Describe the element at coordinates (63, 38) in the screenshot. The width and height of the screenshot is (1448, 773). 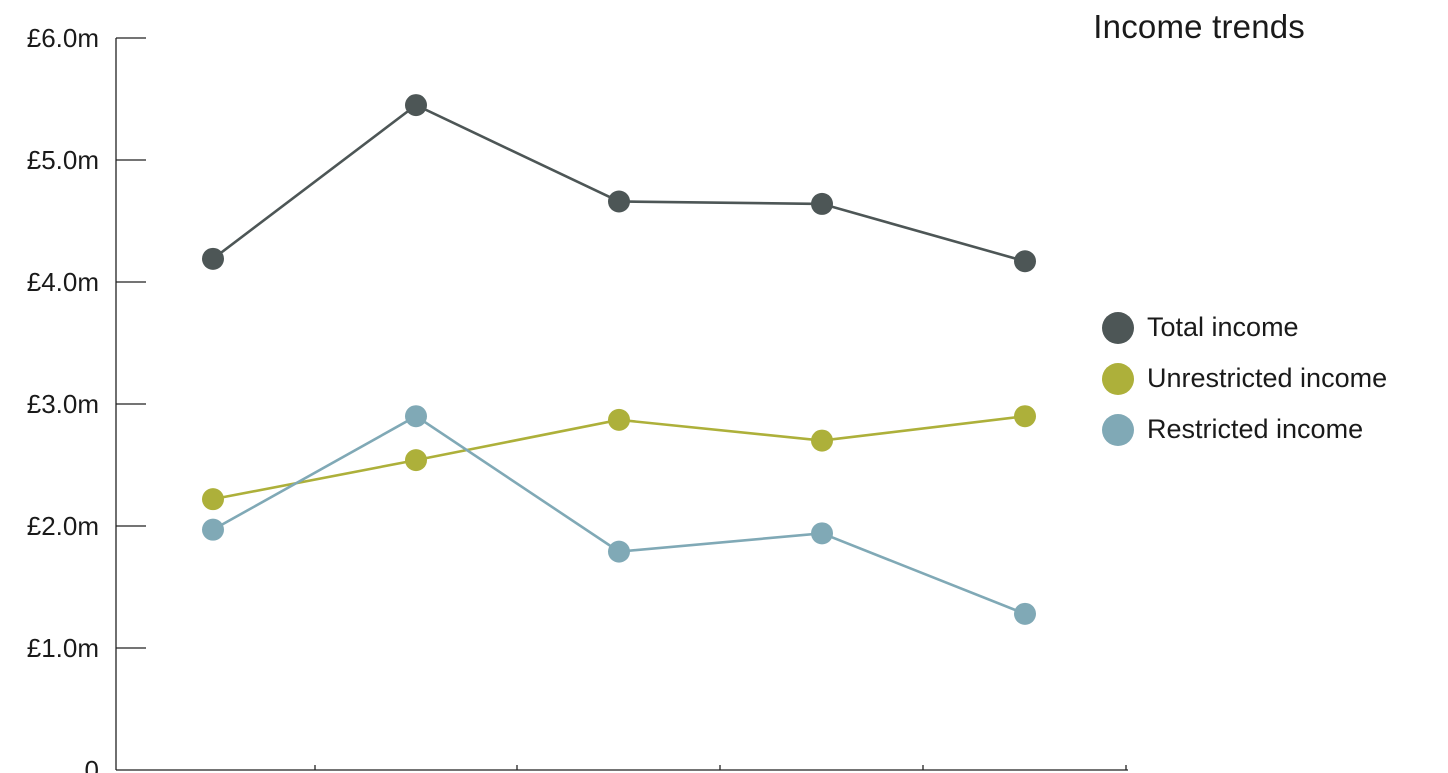
I see `y-tick-label: £6.0m` at that location.